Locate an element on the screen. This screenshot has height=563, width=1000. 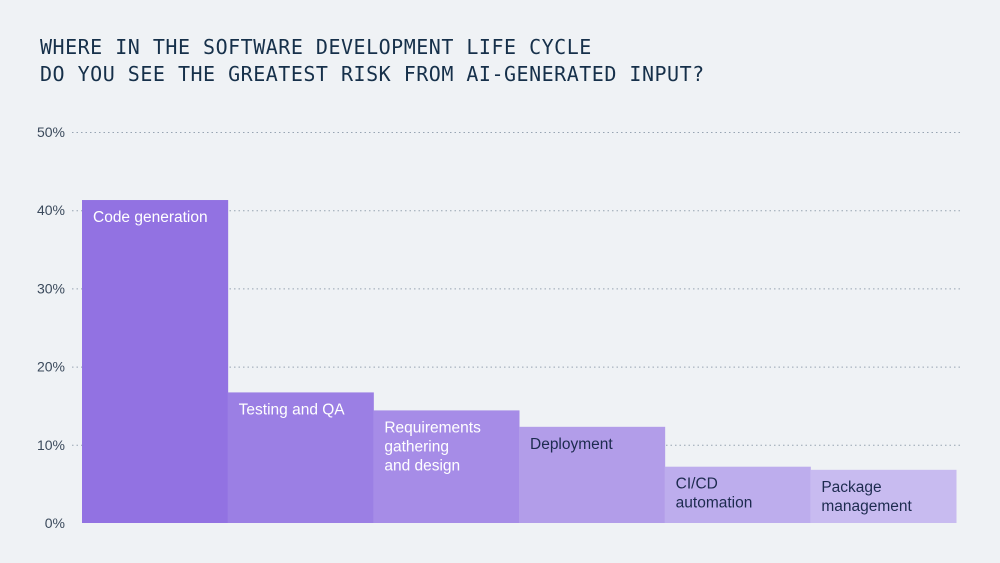
bar-label: Deployment is located at coordinates (571, 444).